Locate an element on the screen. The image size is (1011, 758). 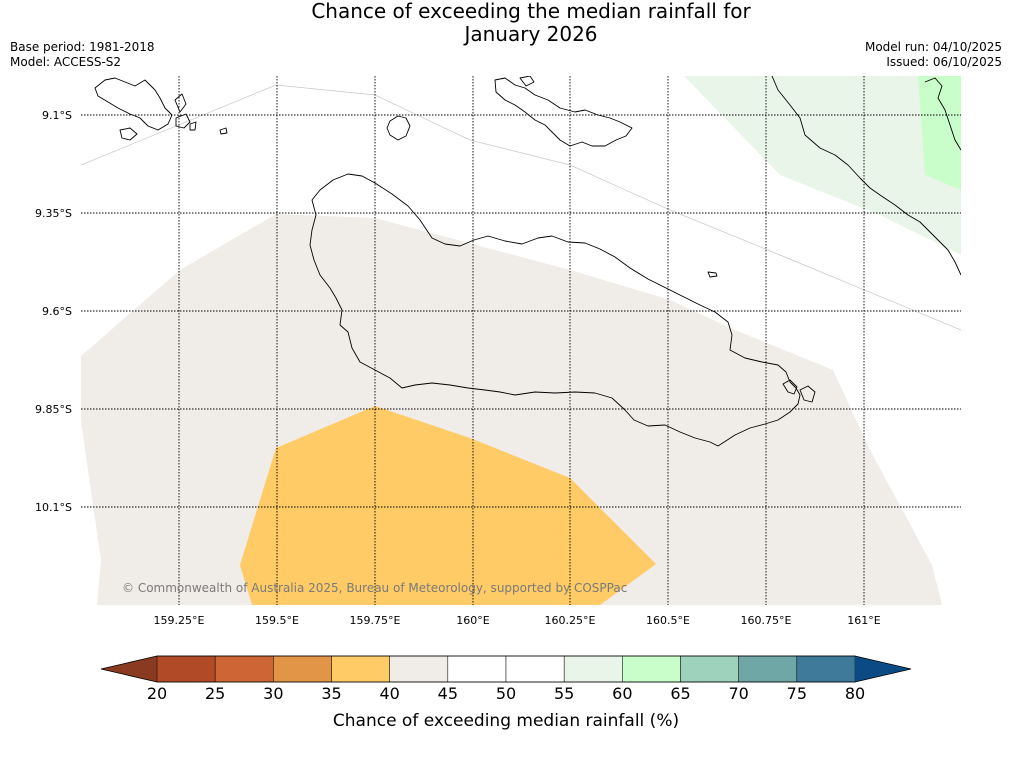
lon-tick-5: 160.5°E is located at coordinates (668, 620).